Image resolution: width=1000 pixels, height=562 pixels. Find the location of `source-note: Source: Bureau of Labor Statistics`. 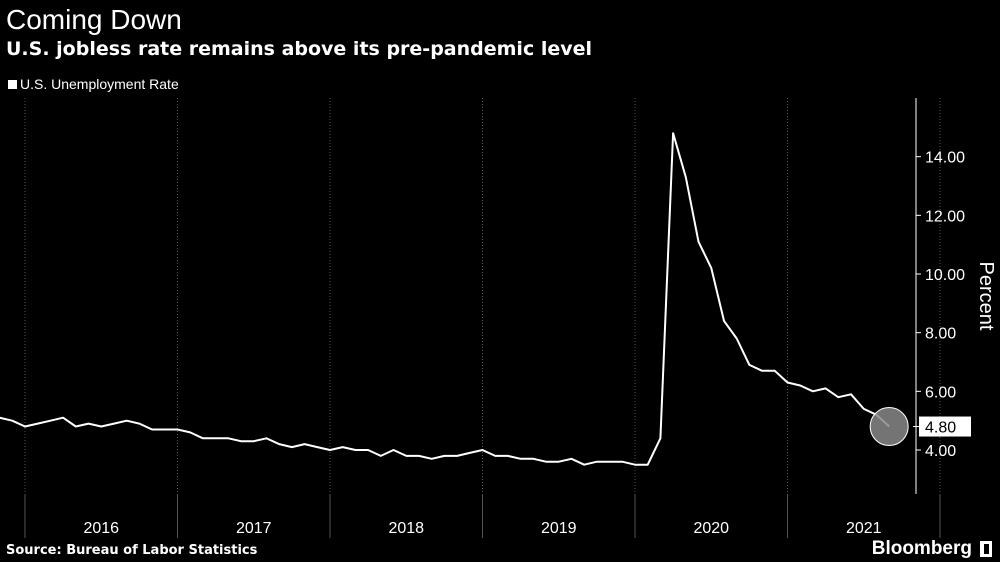

source-note: Source: Bureau of Labor Statistics is located at coordinates (132, 550).